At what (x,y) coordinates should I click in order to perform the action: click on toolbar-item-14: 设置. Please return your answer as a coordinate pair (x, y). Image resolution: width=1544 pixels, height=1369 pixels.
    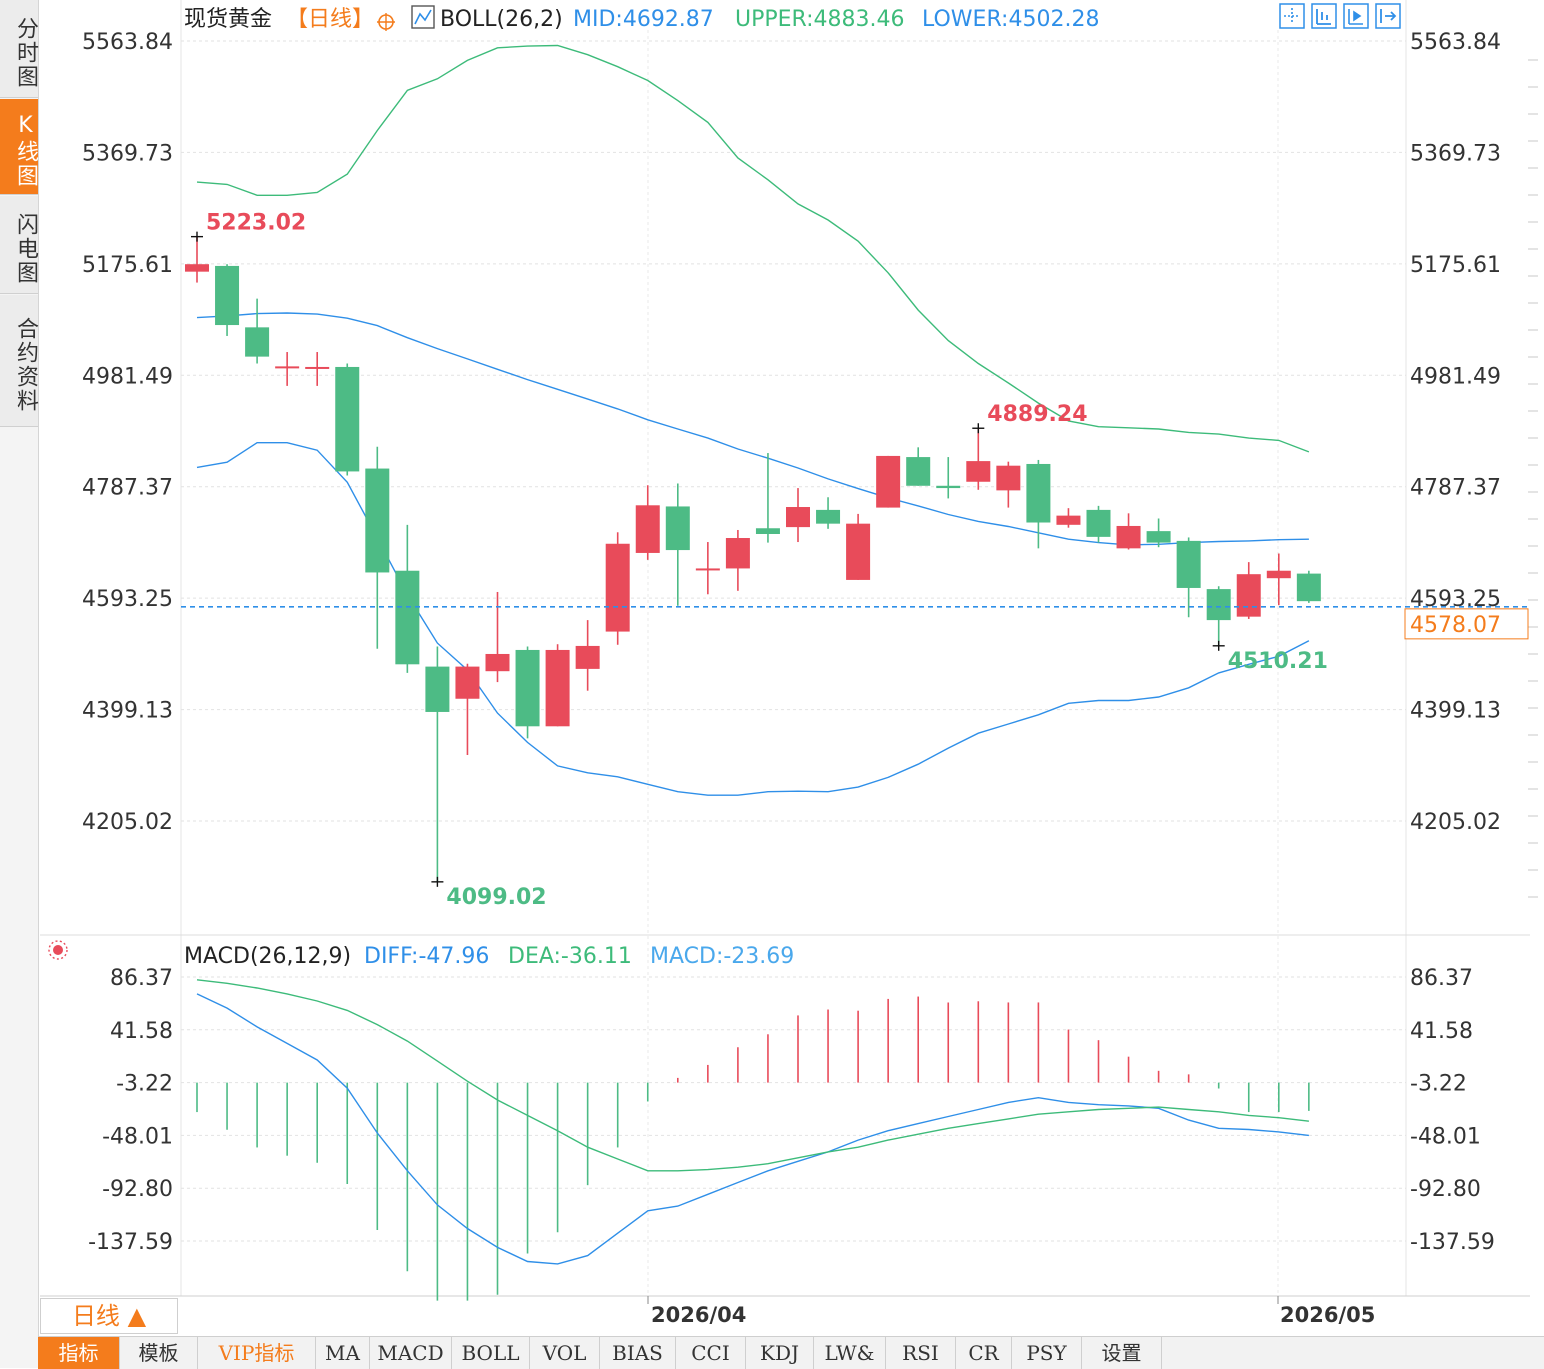
    Looking at the image, I should click on (1122, 1353).